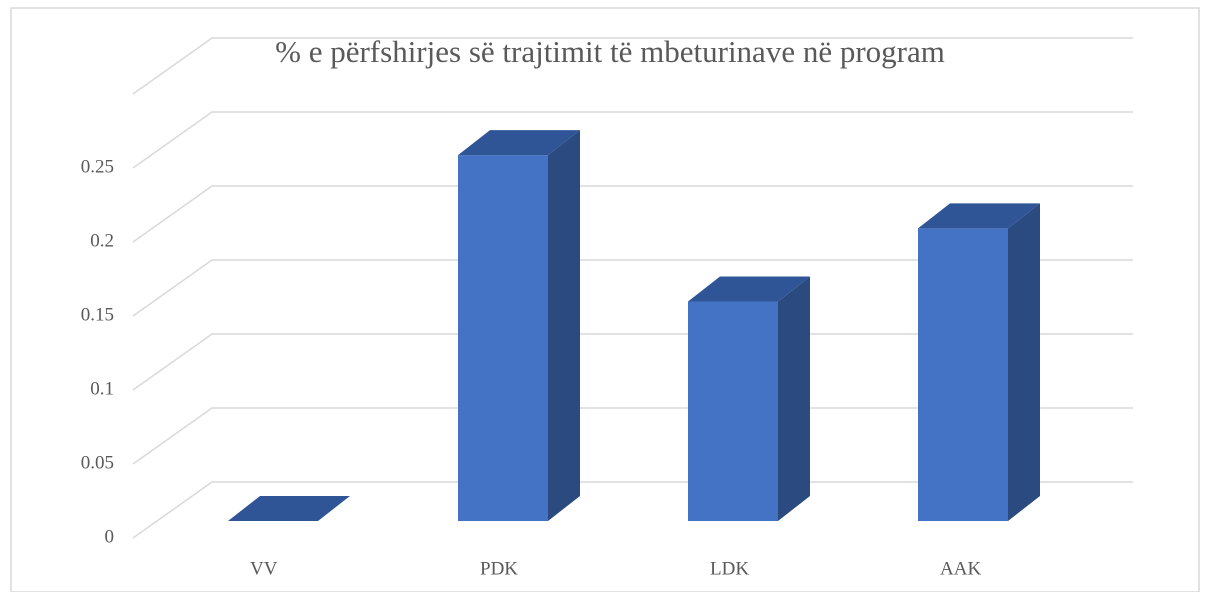 This screenshot has height=592, width=1206. Describe the element at coordinates (97, 462) in the screenshot. I see `y-tick-label: 0.05` at that location.